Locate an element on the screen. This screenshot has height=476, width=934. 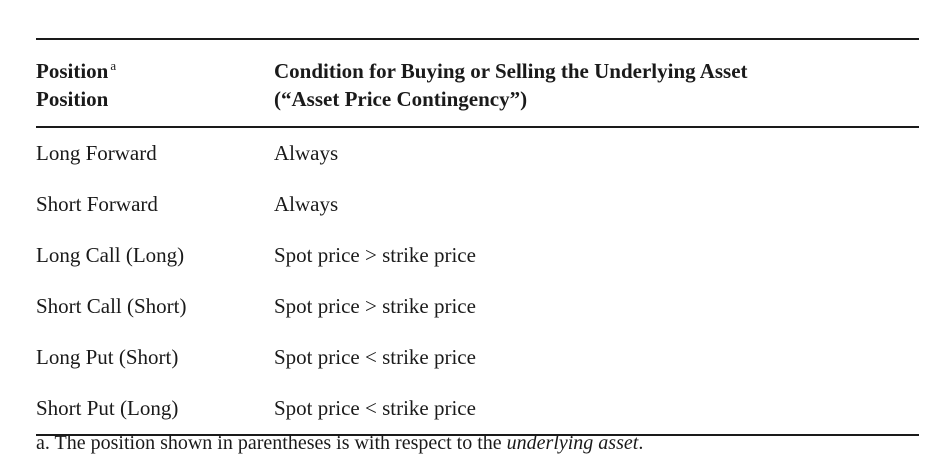
cell-position: Long Put (Short) is located at coordinates (107, 357).